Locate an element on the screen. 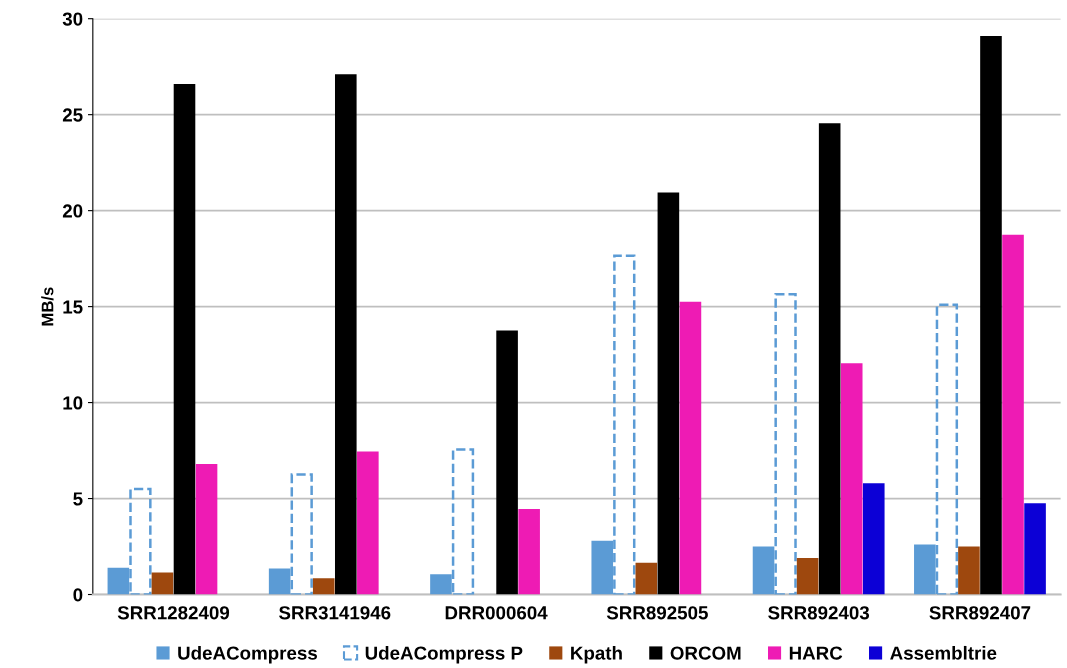  legend-label: Kpath is located at coordinates (596, 654).